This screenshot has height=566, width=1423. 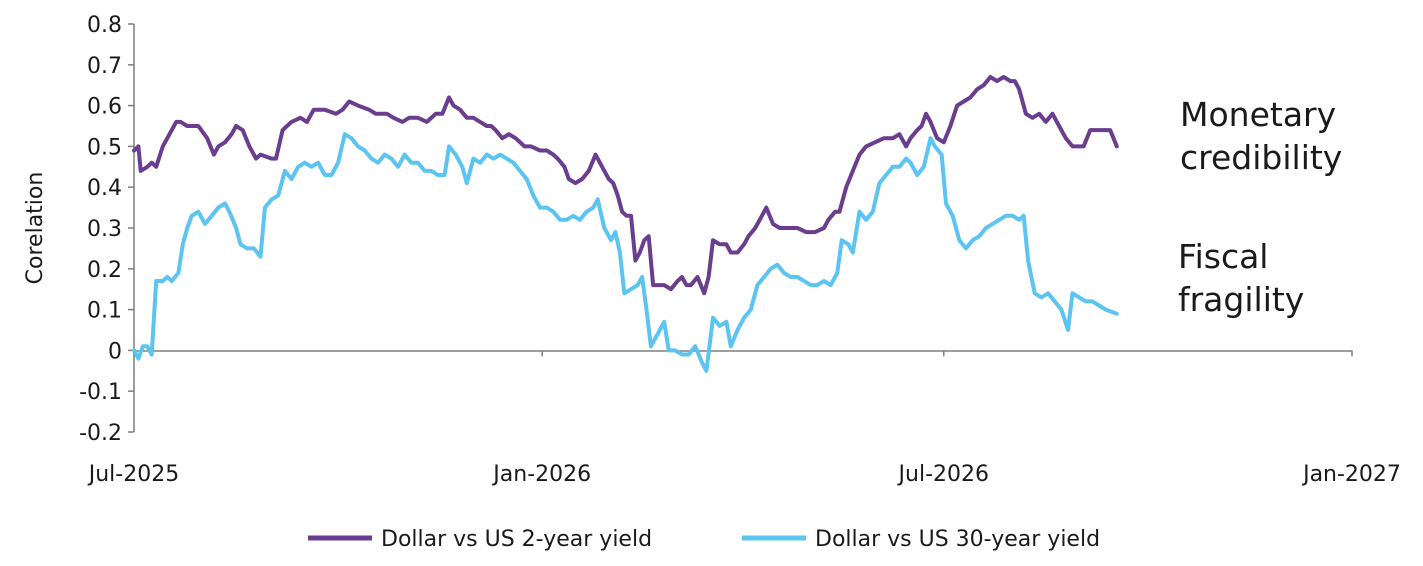 What do you see at coordinates (104, 66) in the screenshot?
I see `y-tick-label: 0.7` at bounding box center [104, 66].